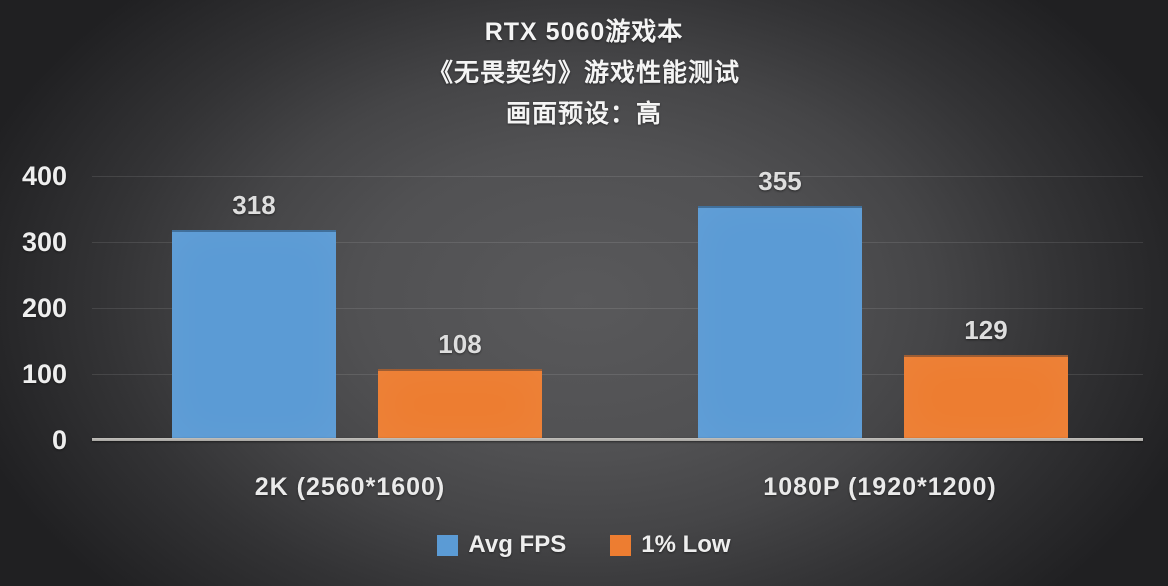  I want to click on y-tick-100: 100, so click(44, 374).